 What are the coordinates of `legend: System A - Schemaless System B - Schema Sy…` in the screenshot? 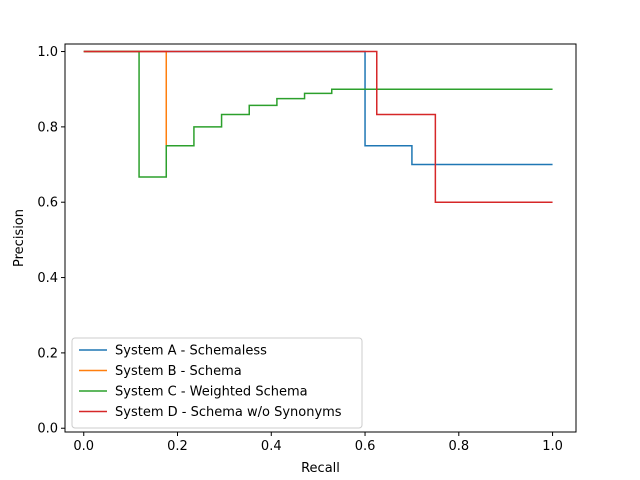 It's located at (217, 383).